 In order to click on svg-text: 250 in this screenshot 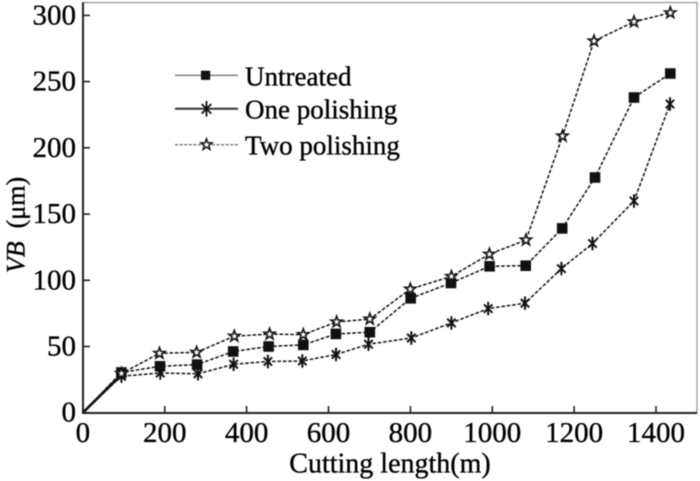, I will do `click(55, 82)`.